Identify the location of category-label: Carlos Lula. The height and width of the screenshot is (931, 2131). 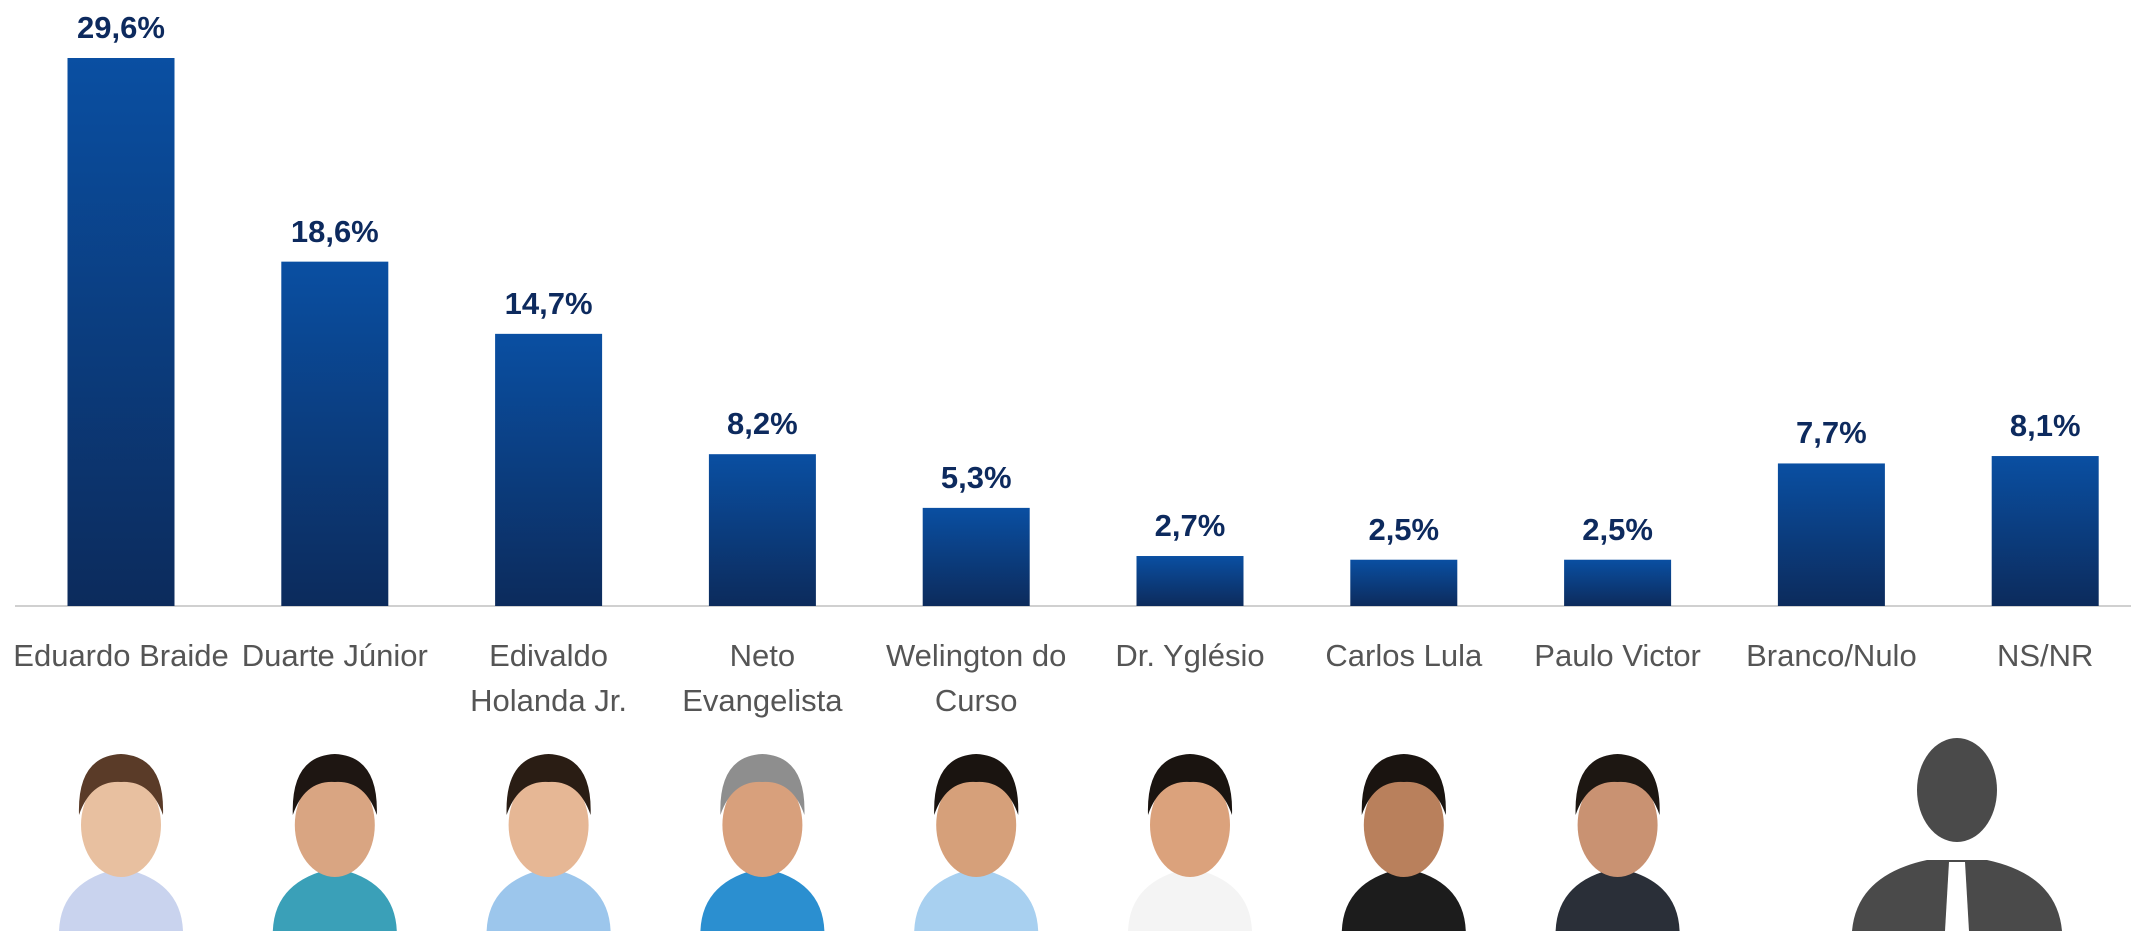
(1404, 655).